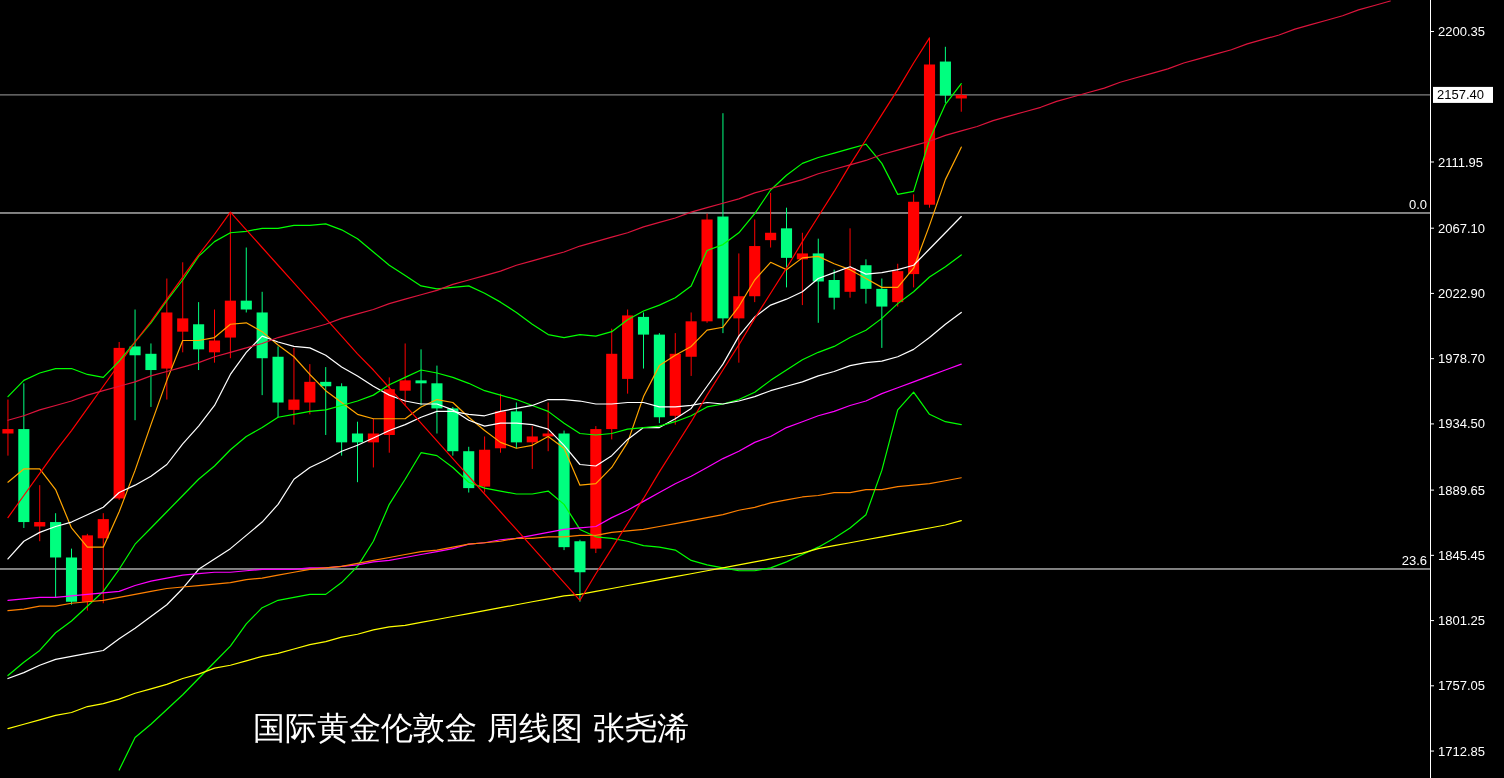  Describe the element at coordinates (1461, 228) in the screenshot. I see `y-tick-label: 2067.10` at that location.